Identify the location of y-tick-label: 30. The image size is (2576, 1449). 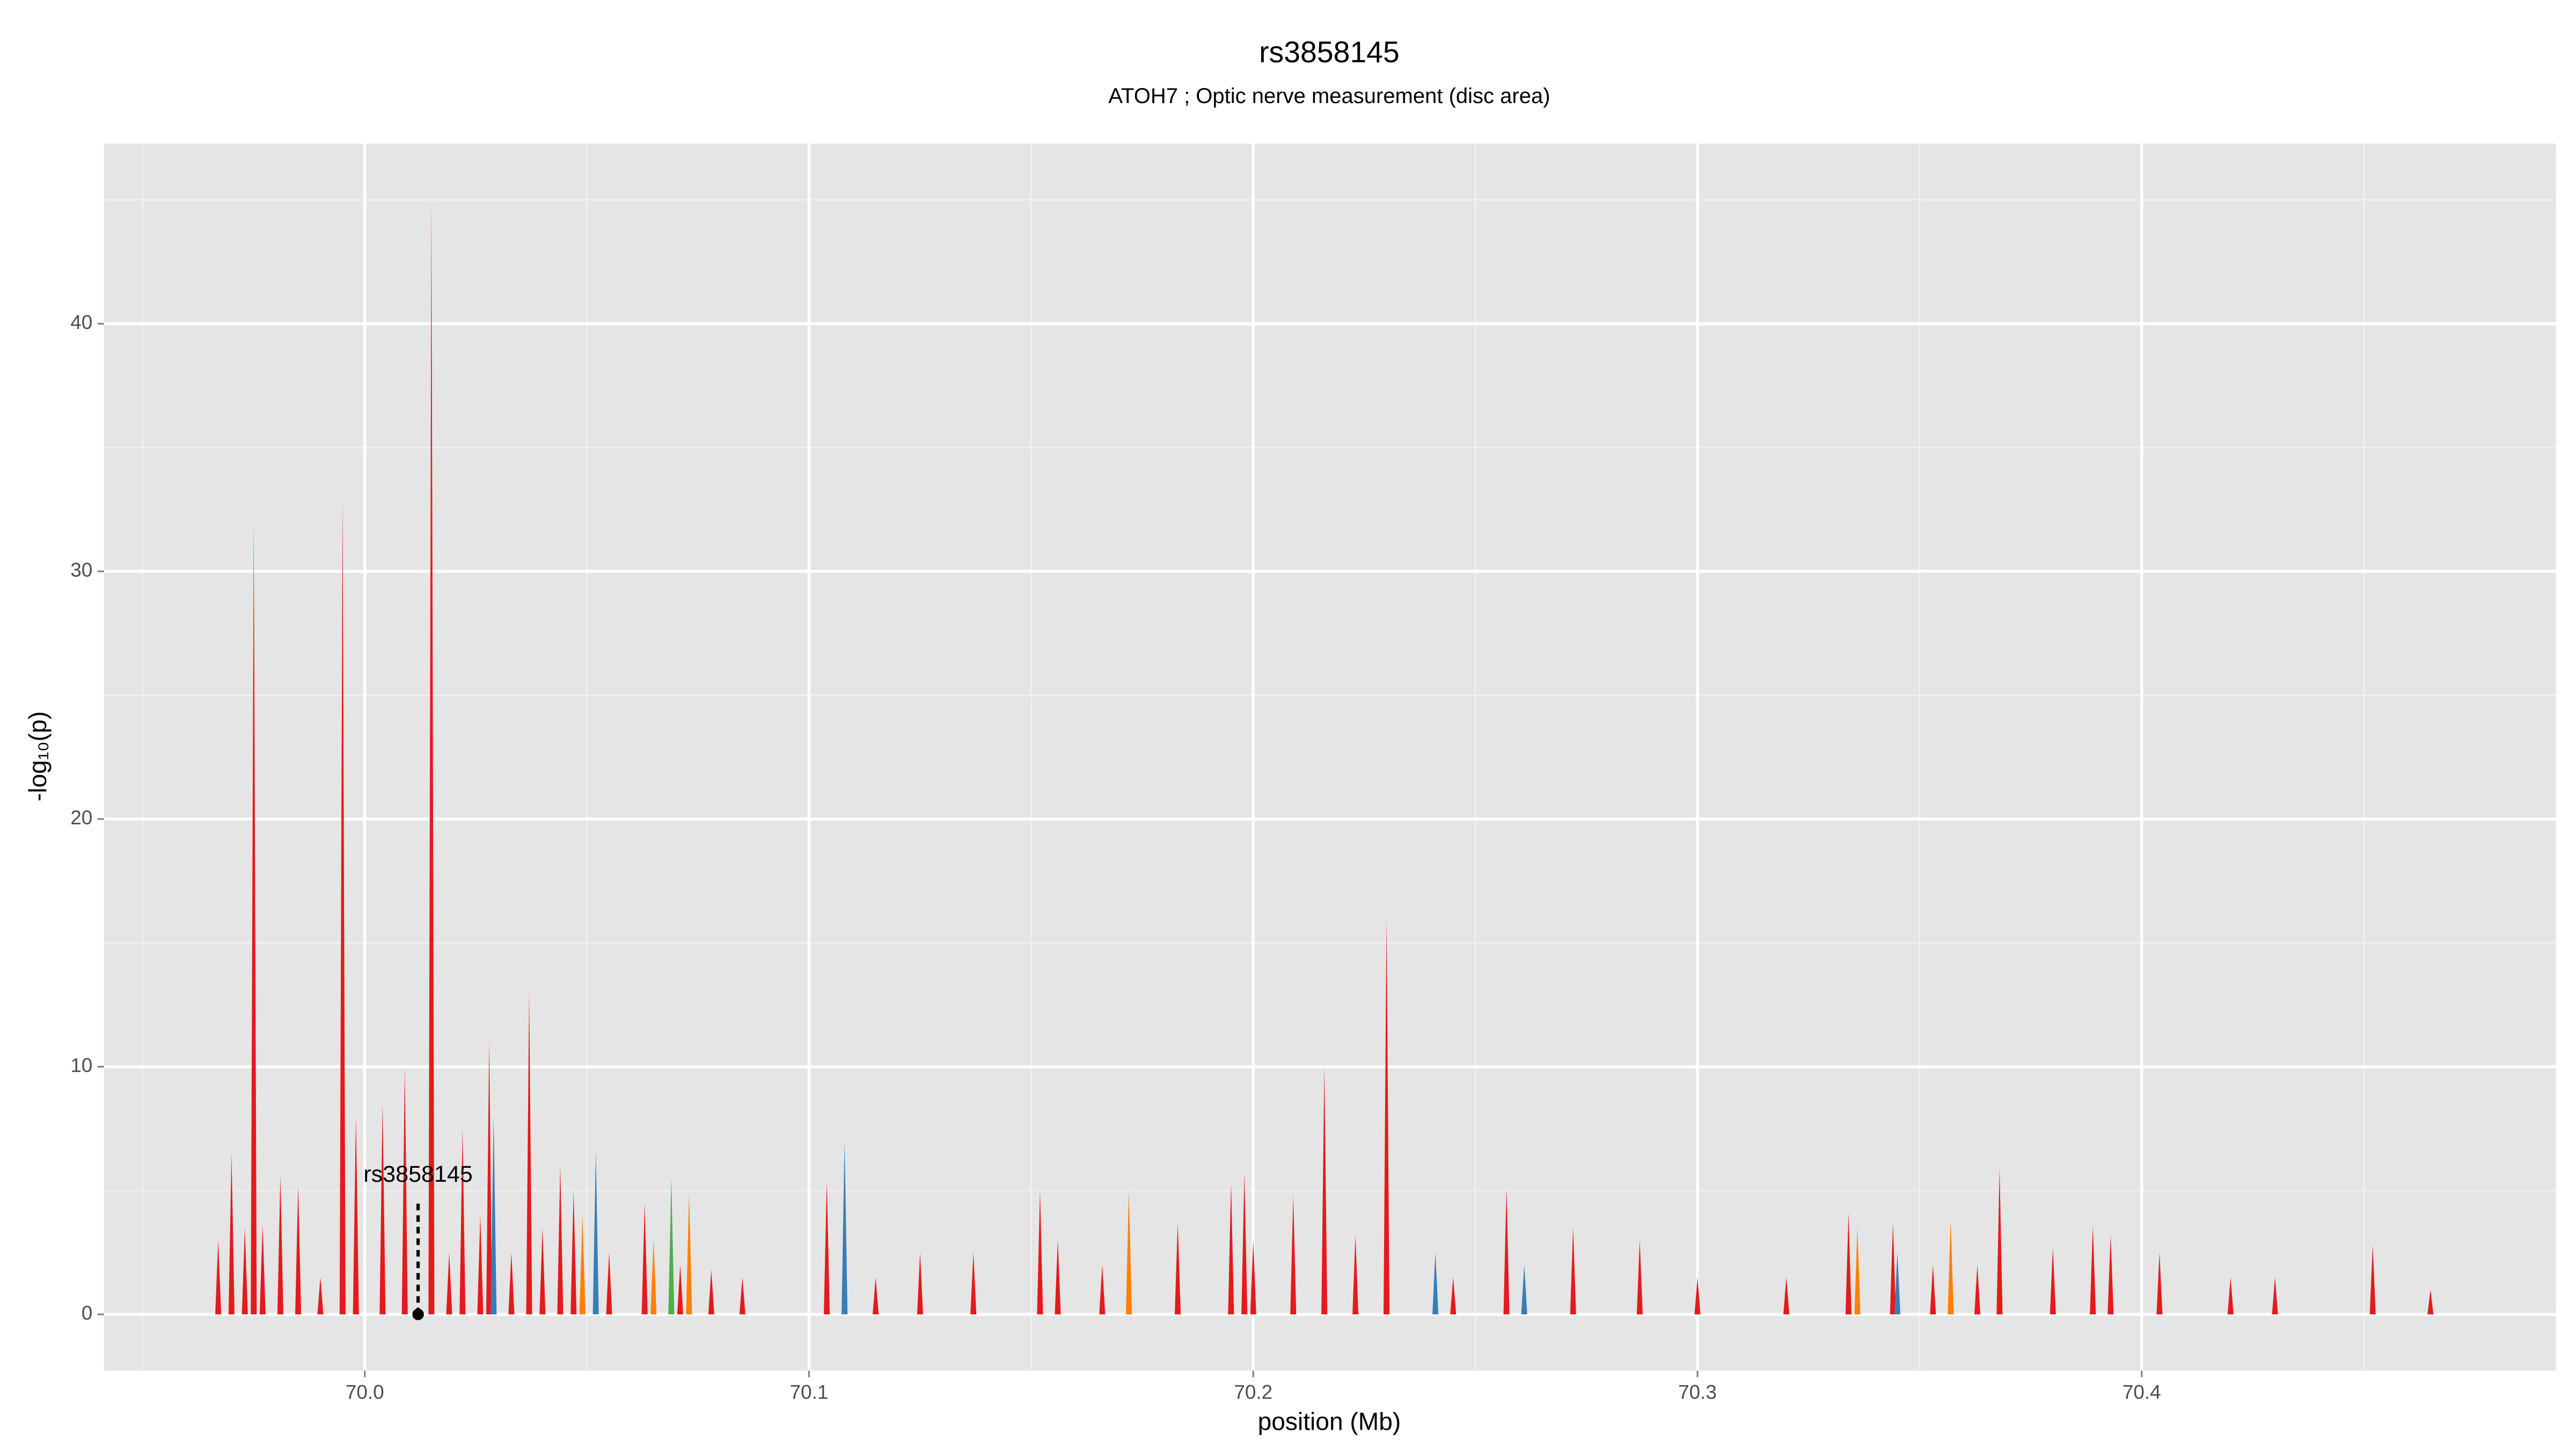
(81, 570).